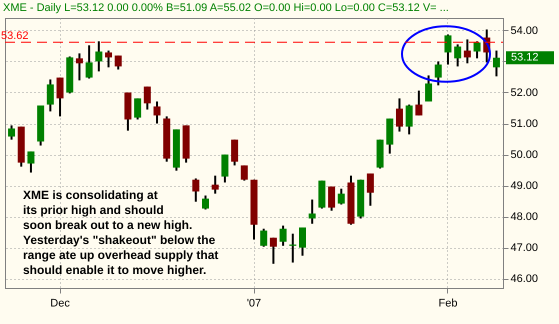 The height and width of the screenshot is (324, 559). Describe the element at coordinates (524, 155) in the screenshot. I see `y-tick-label: 50.00` at that location.